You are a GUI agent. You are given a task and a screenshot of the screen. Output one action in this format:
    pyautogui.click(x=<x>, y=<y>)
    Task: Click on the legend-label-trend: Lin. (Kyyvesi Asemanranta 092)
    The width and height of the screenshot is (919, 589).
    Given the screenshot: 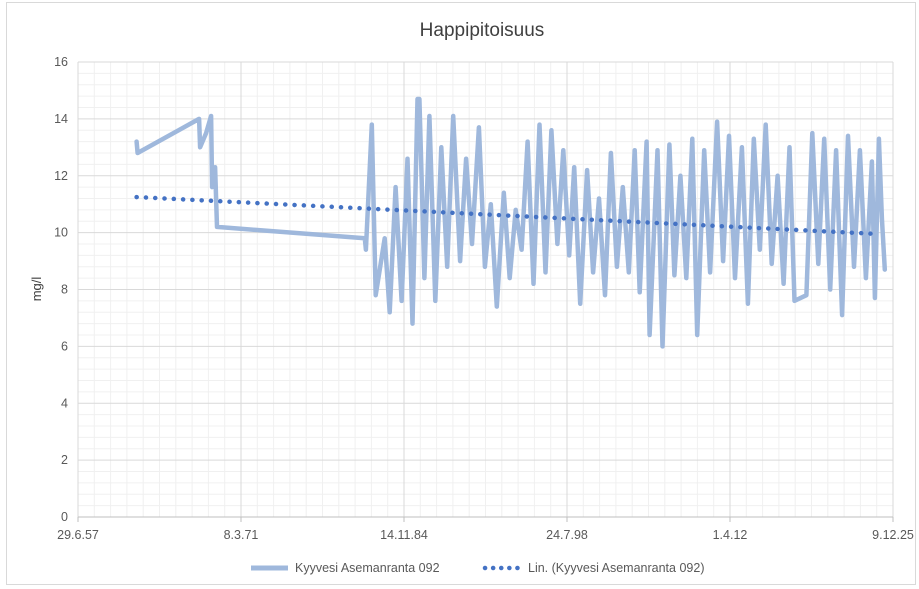 What is the action you would take?
    pyautogui.click(x=616, y=568)
    